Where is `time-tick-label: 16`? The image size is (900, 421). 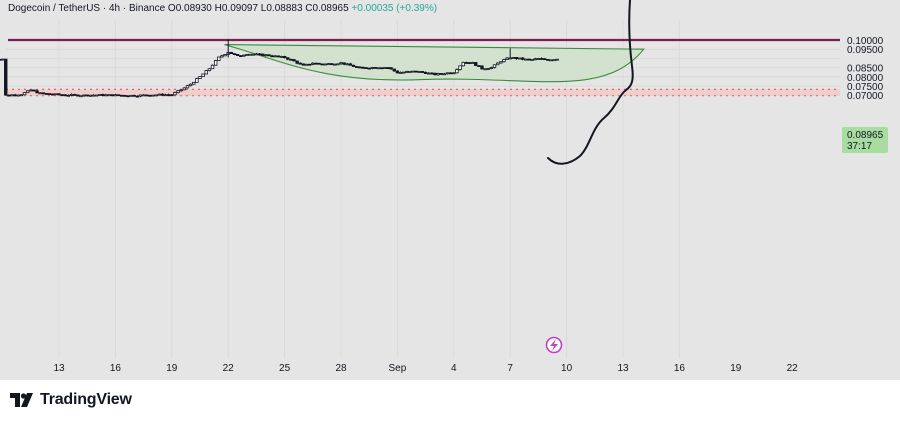
time-tick-label: 16 is located at coordinates (680, 368).